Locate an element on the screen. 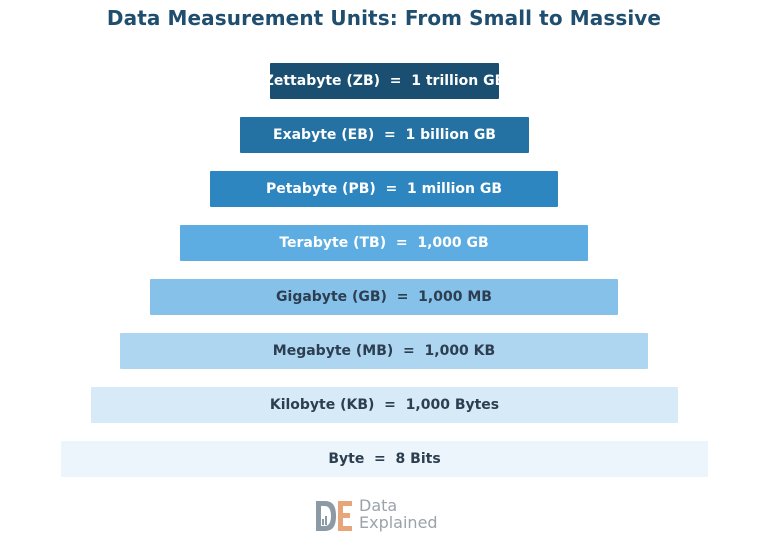 The width and height of the screenshot is (768, 545). tier-label: Zettabyte (ZB) = 1 trillion GB is located at coordinates (384, 81).